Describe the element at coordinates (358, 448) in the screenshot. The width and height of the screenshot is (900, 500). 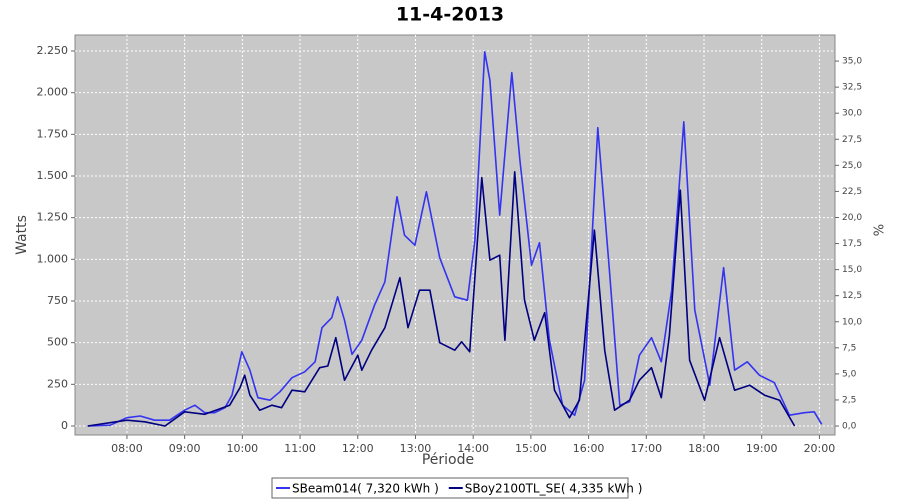
I see `x-tick-label: 12:00` at that location.